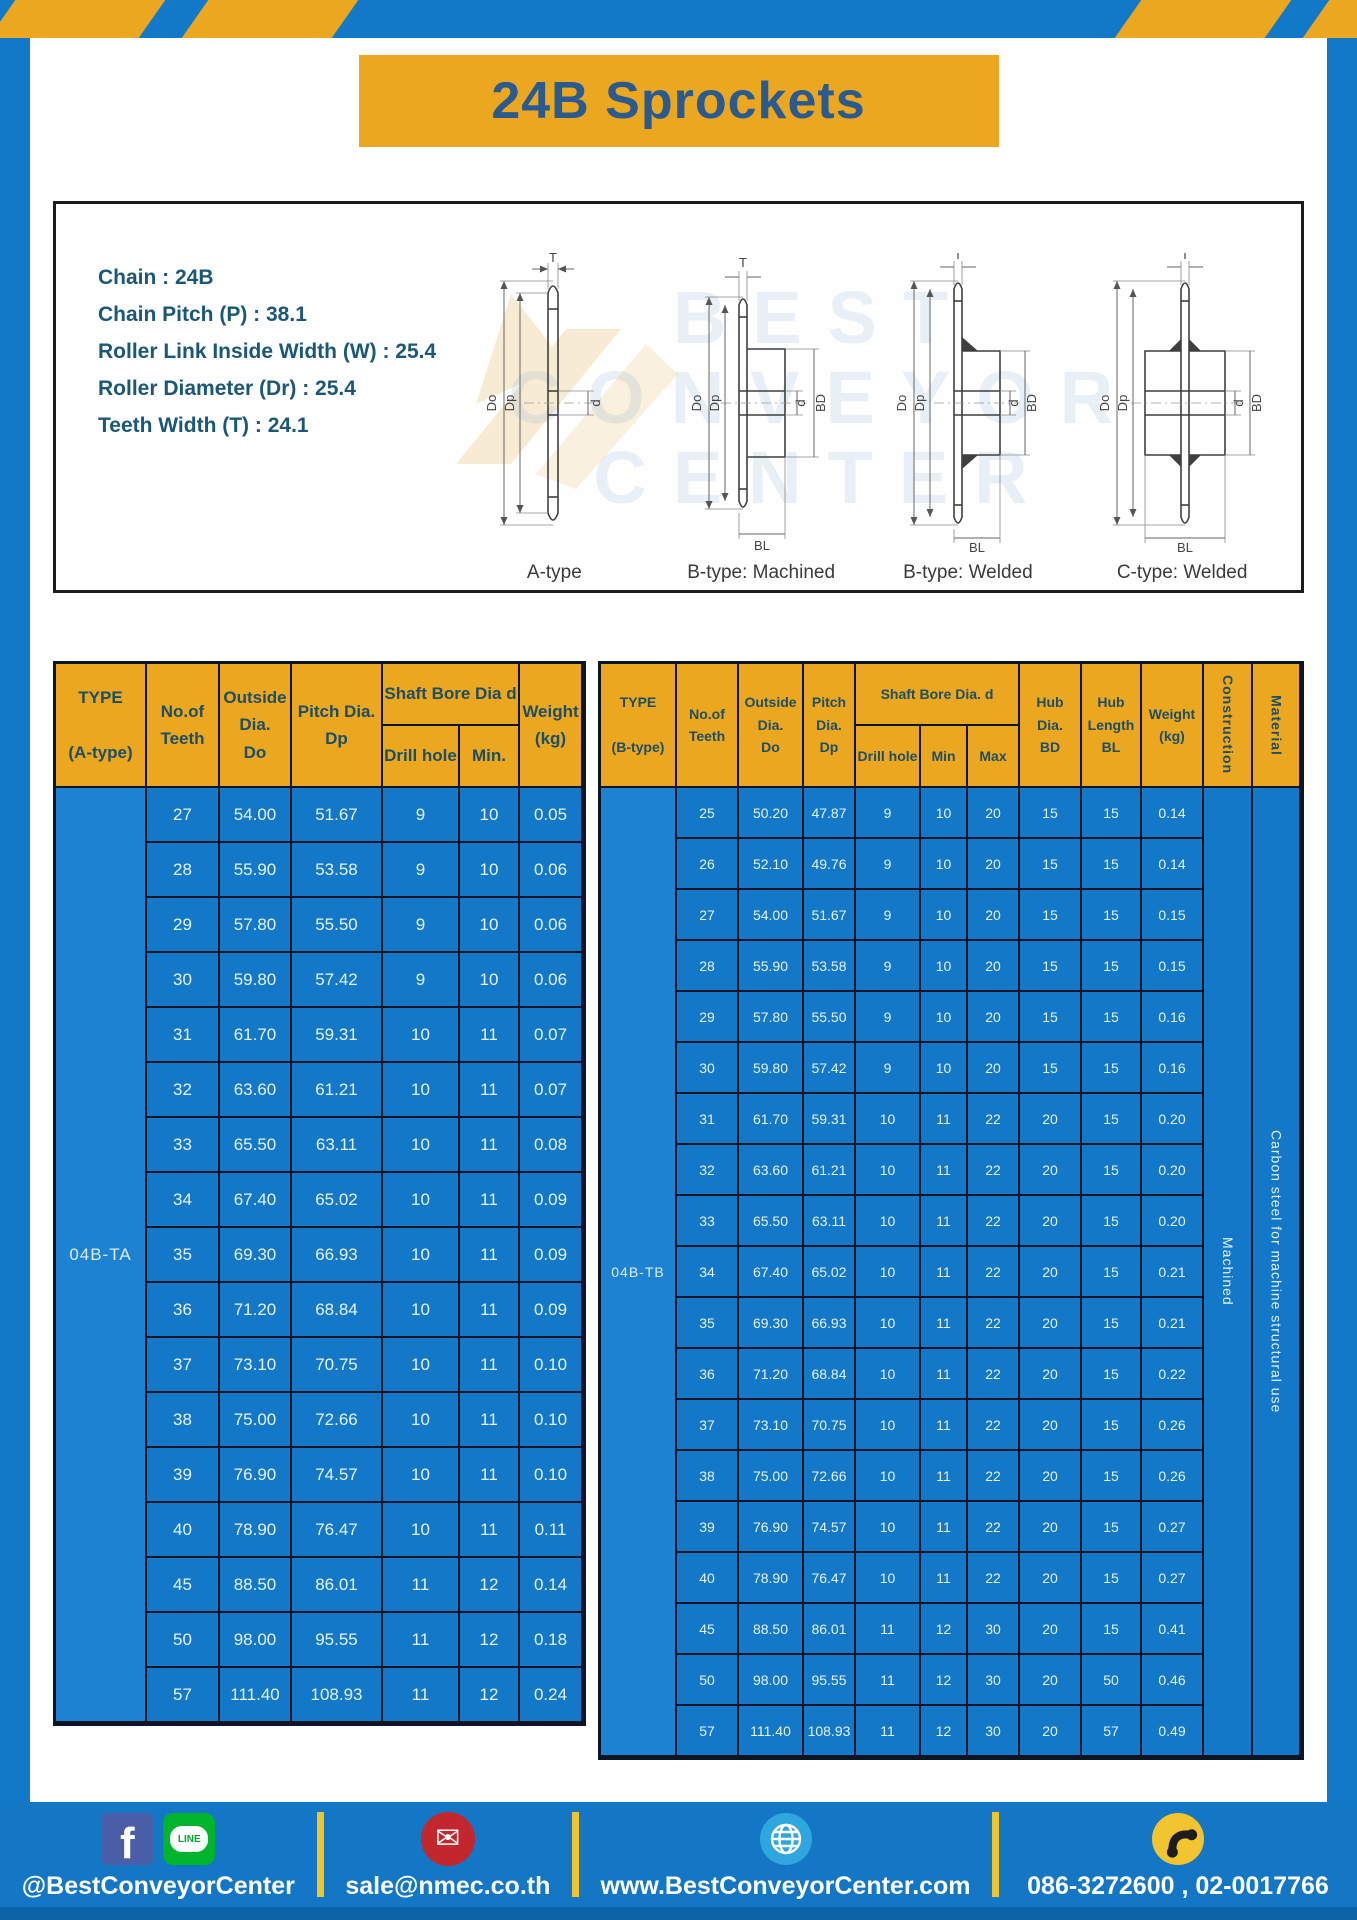 The image size is (1357, 1920). Describe the element at coordinates (901, 403) in the screenshot. I see `dim-label-do: Do` at that location.